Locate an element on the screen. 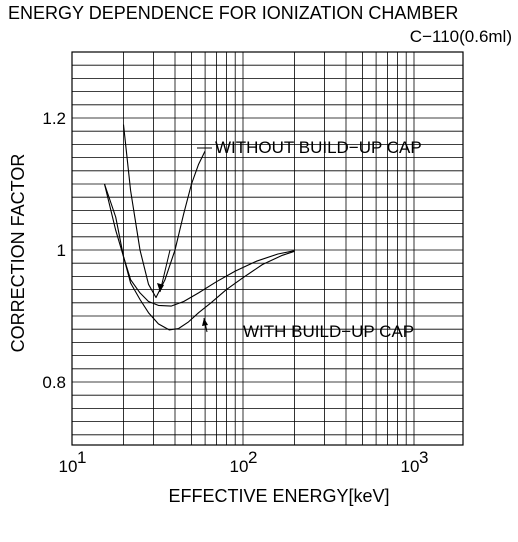 This screenshot has width=518, height=542. annotation-without-cap: WITHOUT BUILD−UP CAP is located at coordinates (318, 147).